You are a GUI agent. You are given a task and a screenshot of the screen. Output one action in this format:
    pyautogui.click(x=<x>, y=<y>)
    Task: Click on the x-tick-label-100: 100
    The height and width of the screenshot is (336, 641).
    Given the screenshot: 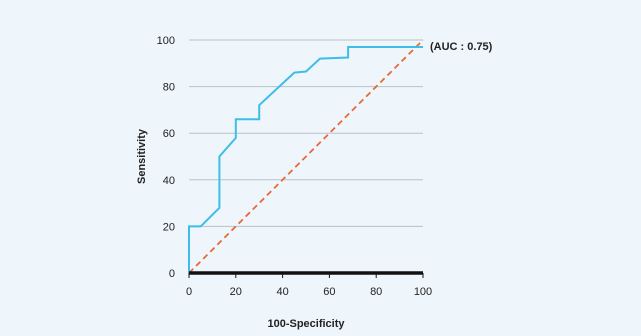 What is the action you would take?
    pyautogui.click(x=423, y=292)
    